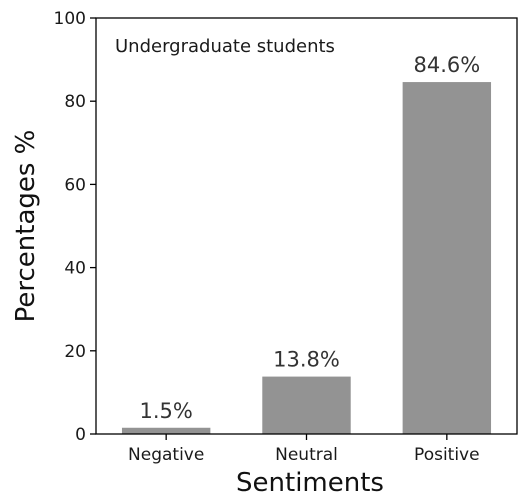 This screenshot has width=519, height=500. I want to click on x-ticks-group: Negative Neutral Positive, so click(304, 449).